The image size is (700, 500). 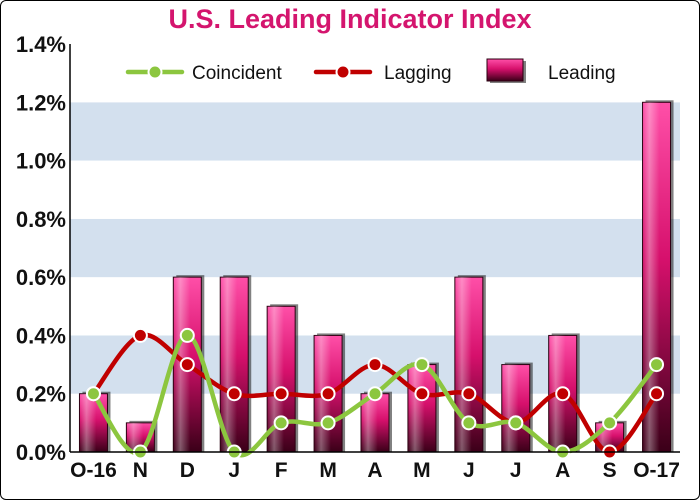 I want to click on legend-coincident-marker, so click(x=155, y=72).